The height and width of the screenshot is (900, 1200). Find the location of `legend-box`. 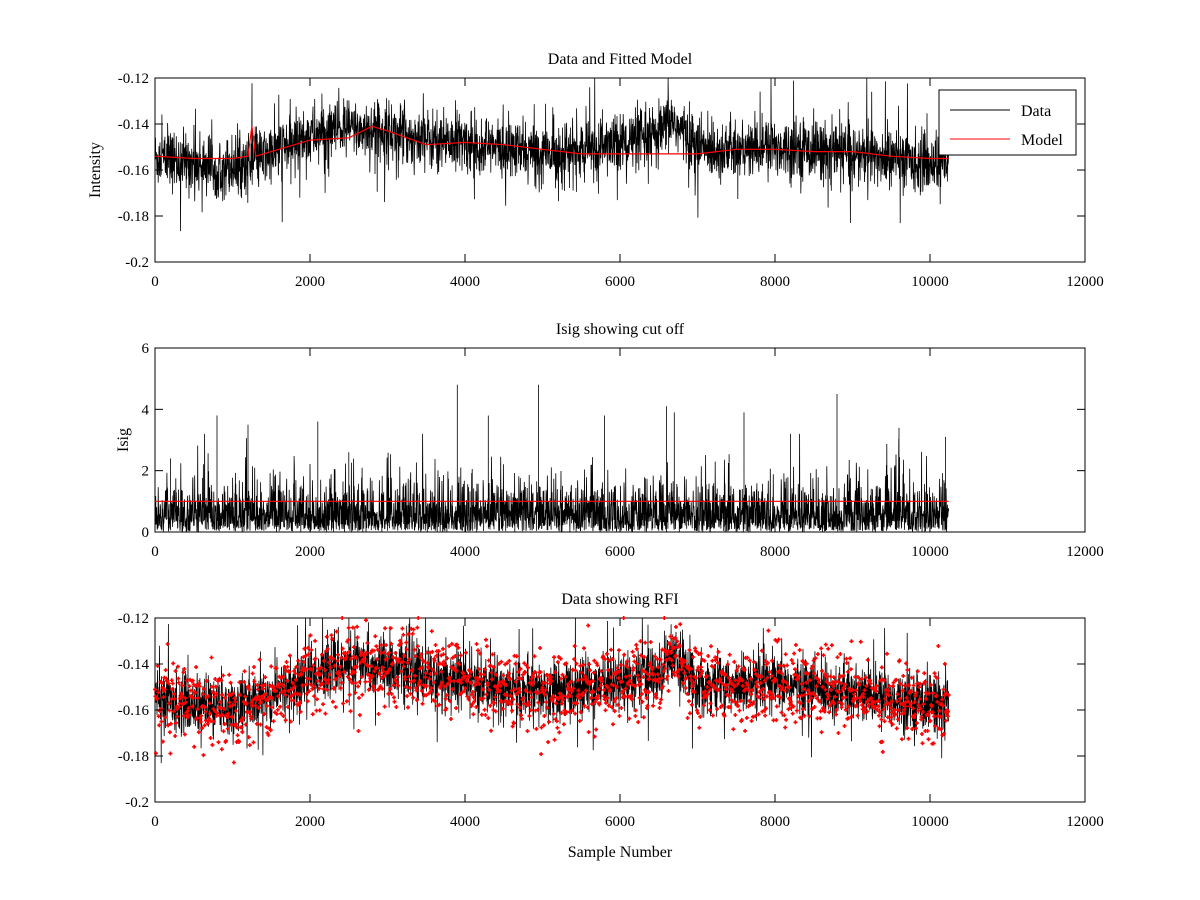

legend-box is located at coordinates (1007, 122).